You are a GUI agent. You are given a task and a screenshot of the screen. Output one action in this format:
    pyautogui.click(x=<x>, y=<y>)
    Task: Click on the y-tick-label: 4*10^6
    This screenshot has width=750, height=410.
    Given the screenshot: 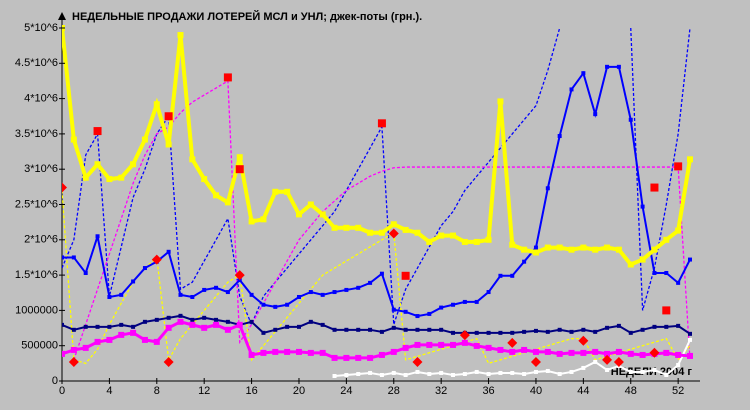 What is the action you would take?
    pyautogui.click(x=41, y=99)
    